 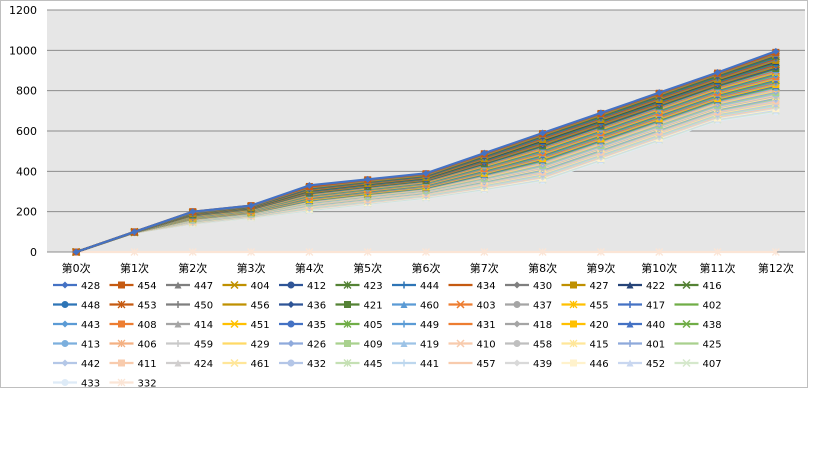 I want to click on legend-label: 411, so click(x=147, y=364).